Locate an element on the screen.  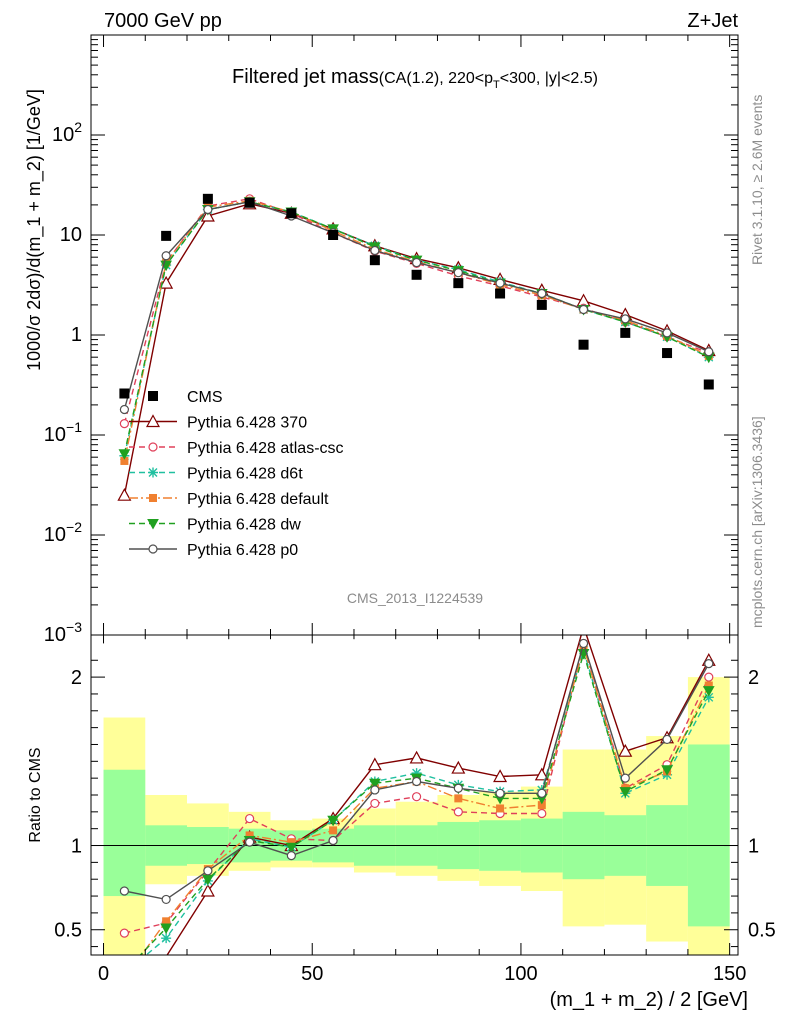
y-tick-exponent: 2 is located at coordinates (78, 127).